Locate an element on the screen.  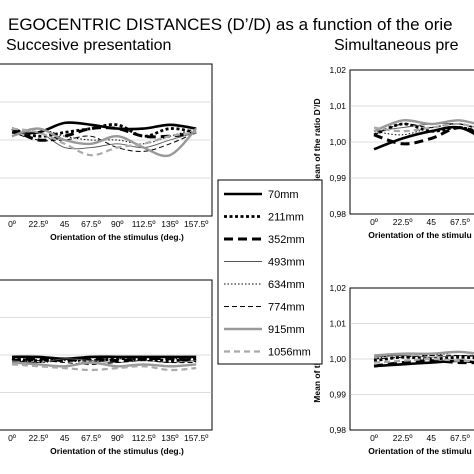
legend-item: 70mm is located at coordinates (261, 195).